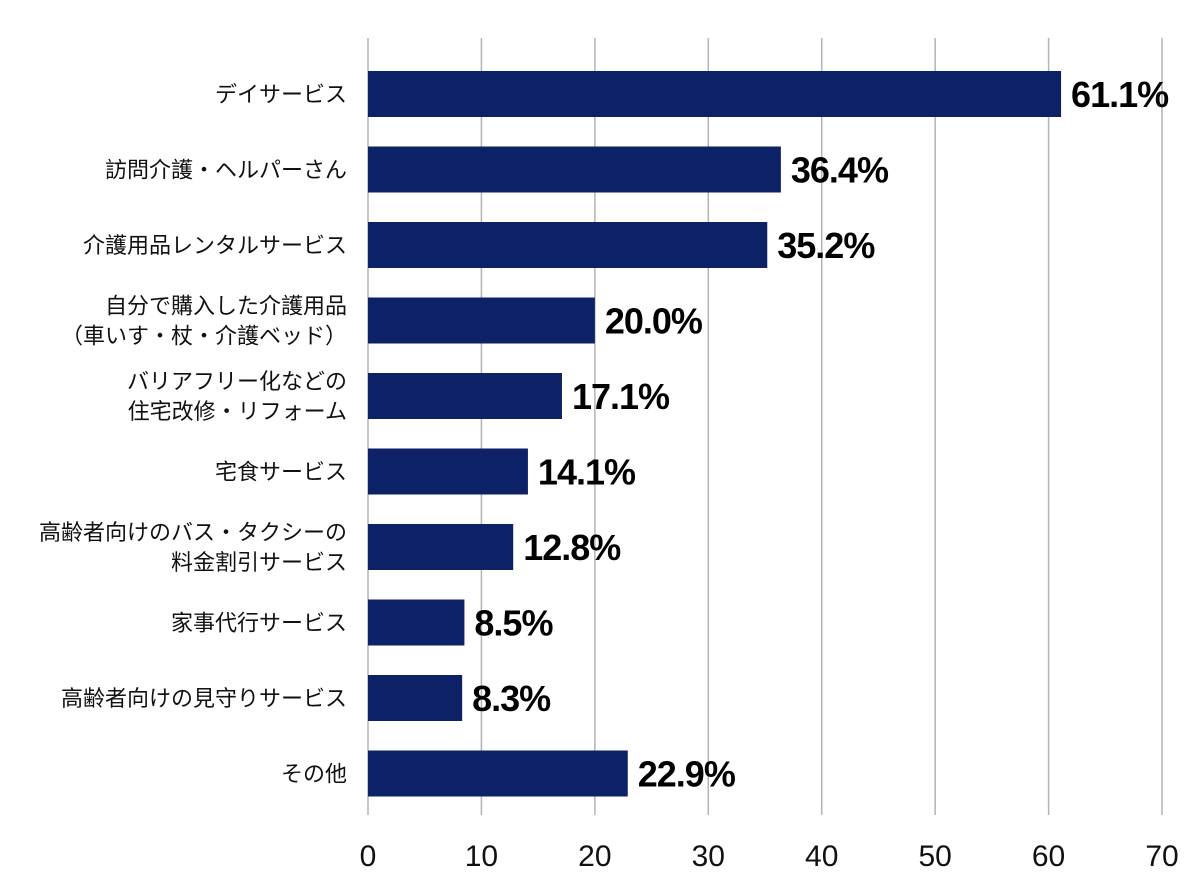 Image resolution: width=1188 pixels, height=893 pixels. Describe the element at coordinates (587, 472) in the screenshot. I see `value-label: 14.1%` at that location.